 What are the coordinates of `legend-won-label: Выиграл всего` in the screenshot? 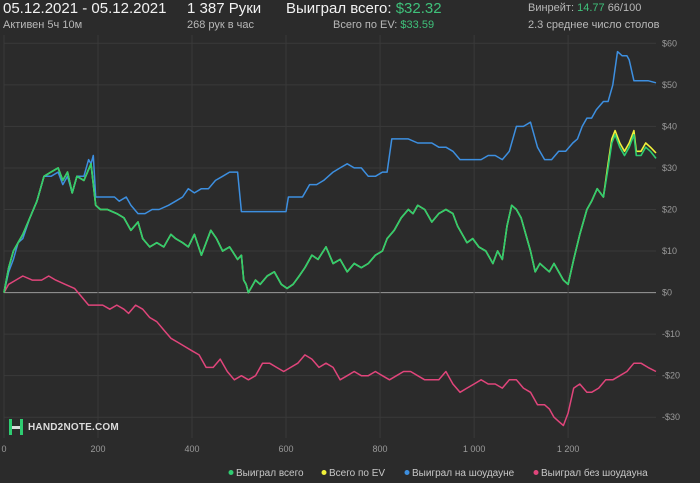 It's located at (270, 473).